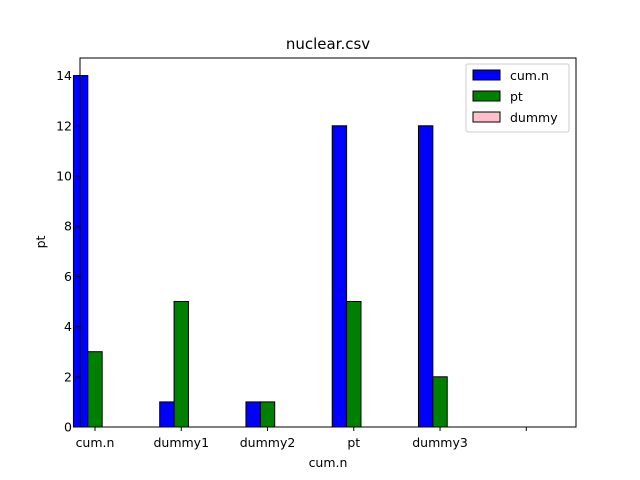  Describe the element at coordinates (64, 175) in the screenshot. I see `y-tick-label: 10` at that location.